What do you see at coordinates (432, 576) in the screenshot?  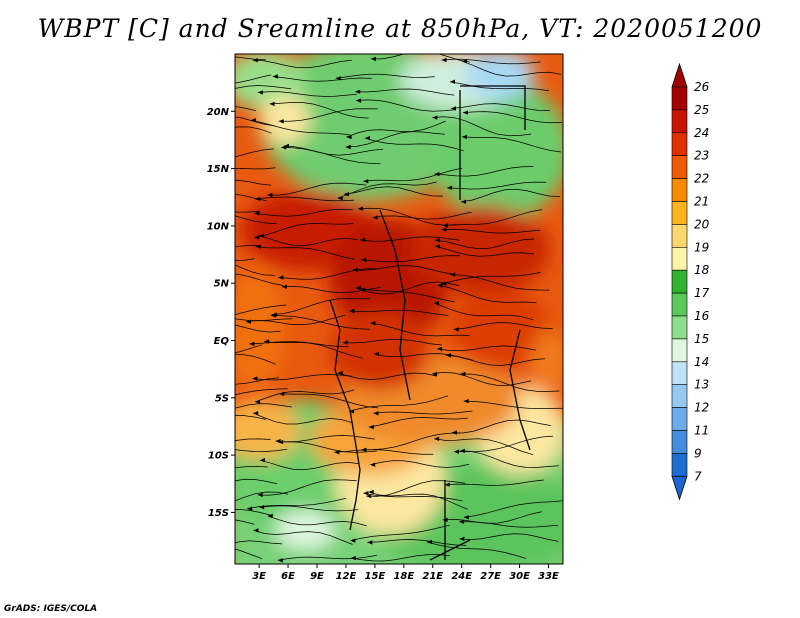 I see `lon-tick-label: 21E` at bounding box center [432, 576].